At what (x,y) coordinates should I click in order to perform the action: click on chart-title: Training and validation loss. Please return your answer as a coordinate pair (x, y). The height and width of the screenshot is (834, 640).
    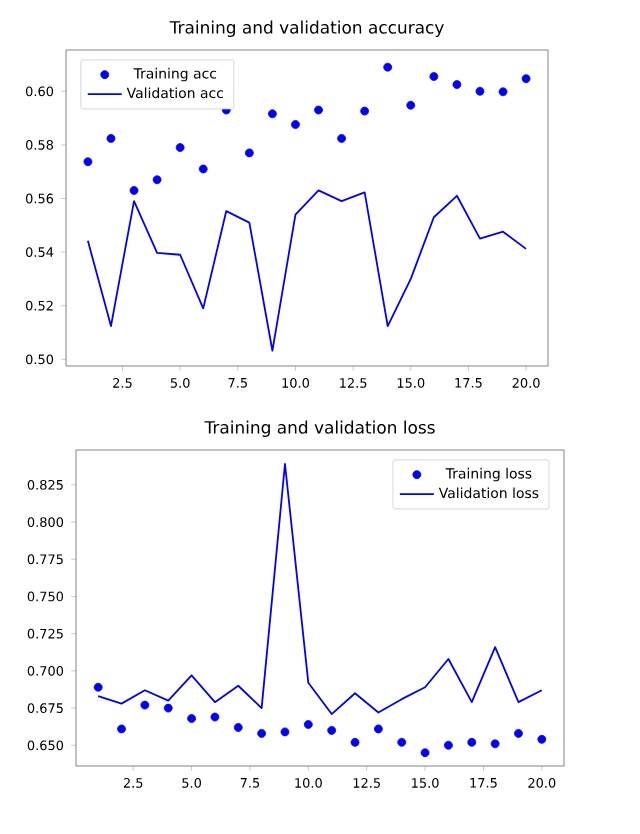
    Looking at the image, I should click on (319, 429).